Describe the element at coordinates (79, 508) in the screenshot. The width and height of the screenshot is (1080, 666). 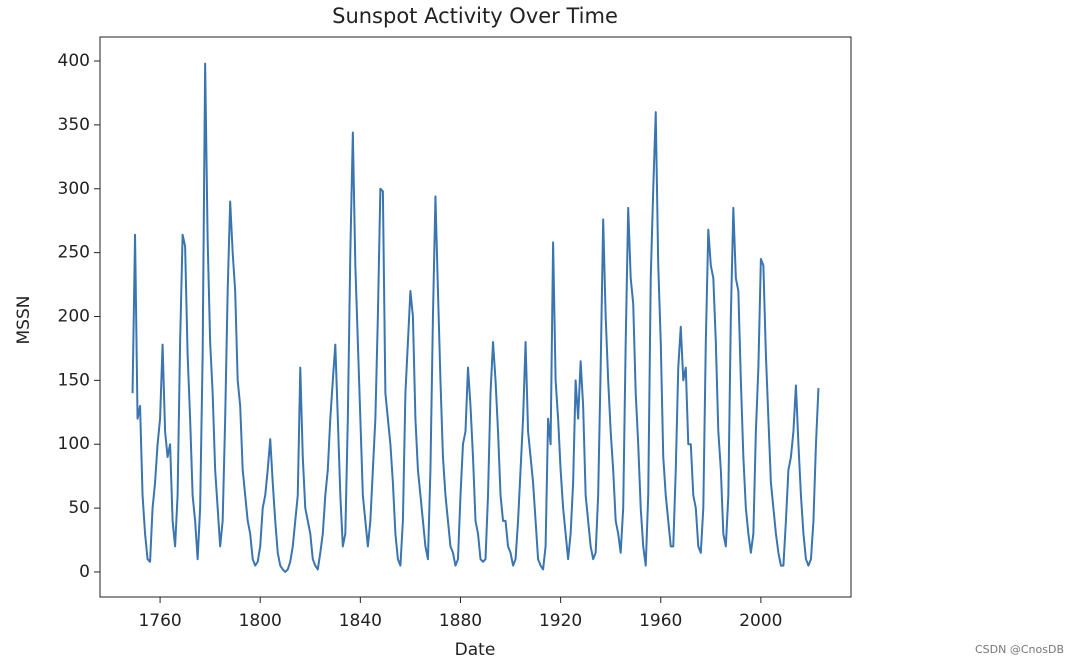
I see `y-tick-label: 50` at that location.